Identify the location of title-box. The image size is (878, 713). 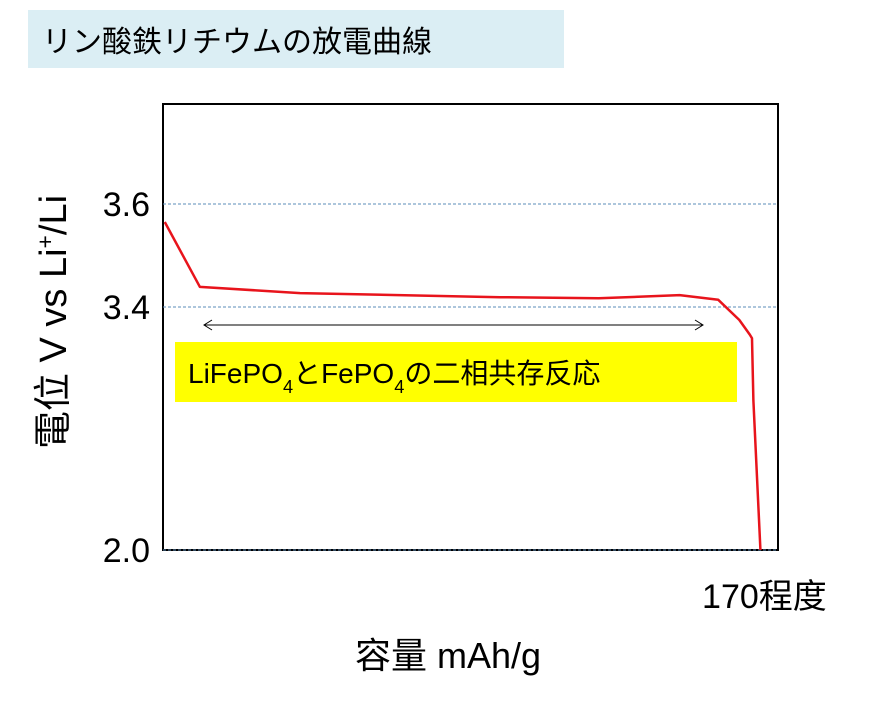
(296, 39).